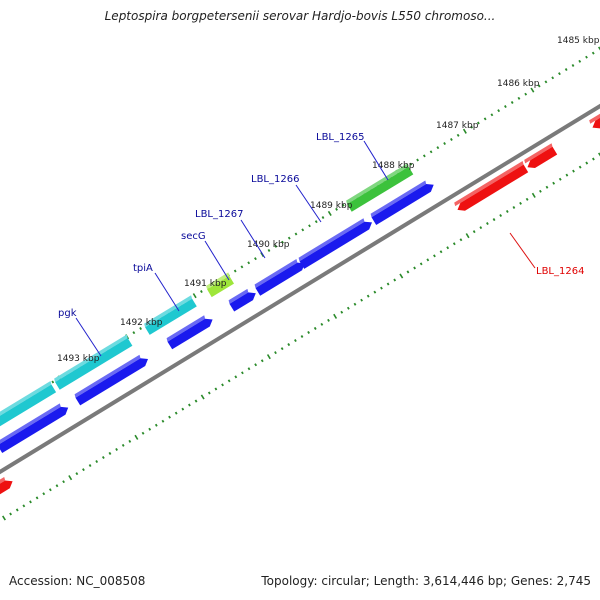 This screenshot has width=600, height=600. What do you see at coordinates (518, 84) in the screenshot?
I see `scale-label-1486: 1486 kbp` at bounding box center [518, 84].